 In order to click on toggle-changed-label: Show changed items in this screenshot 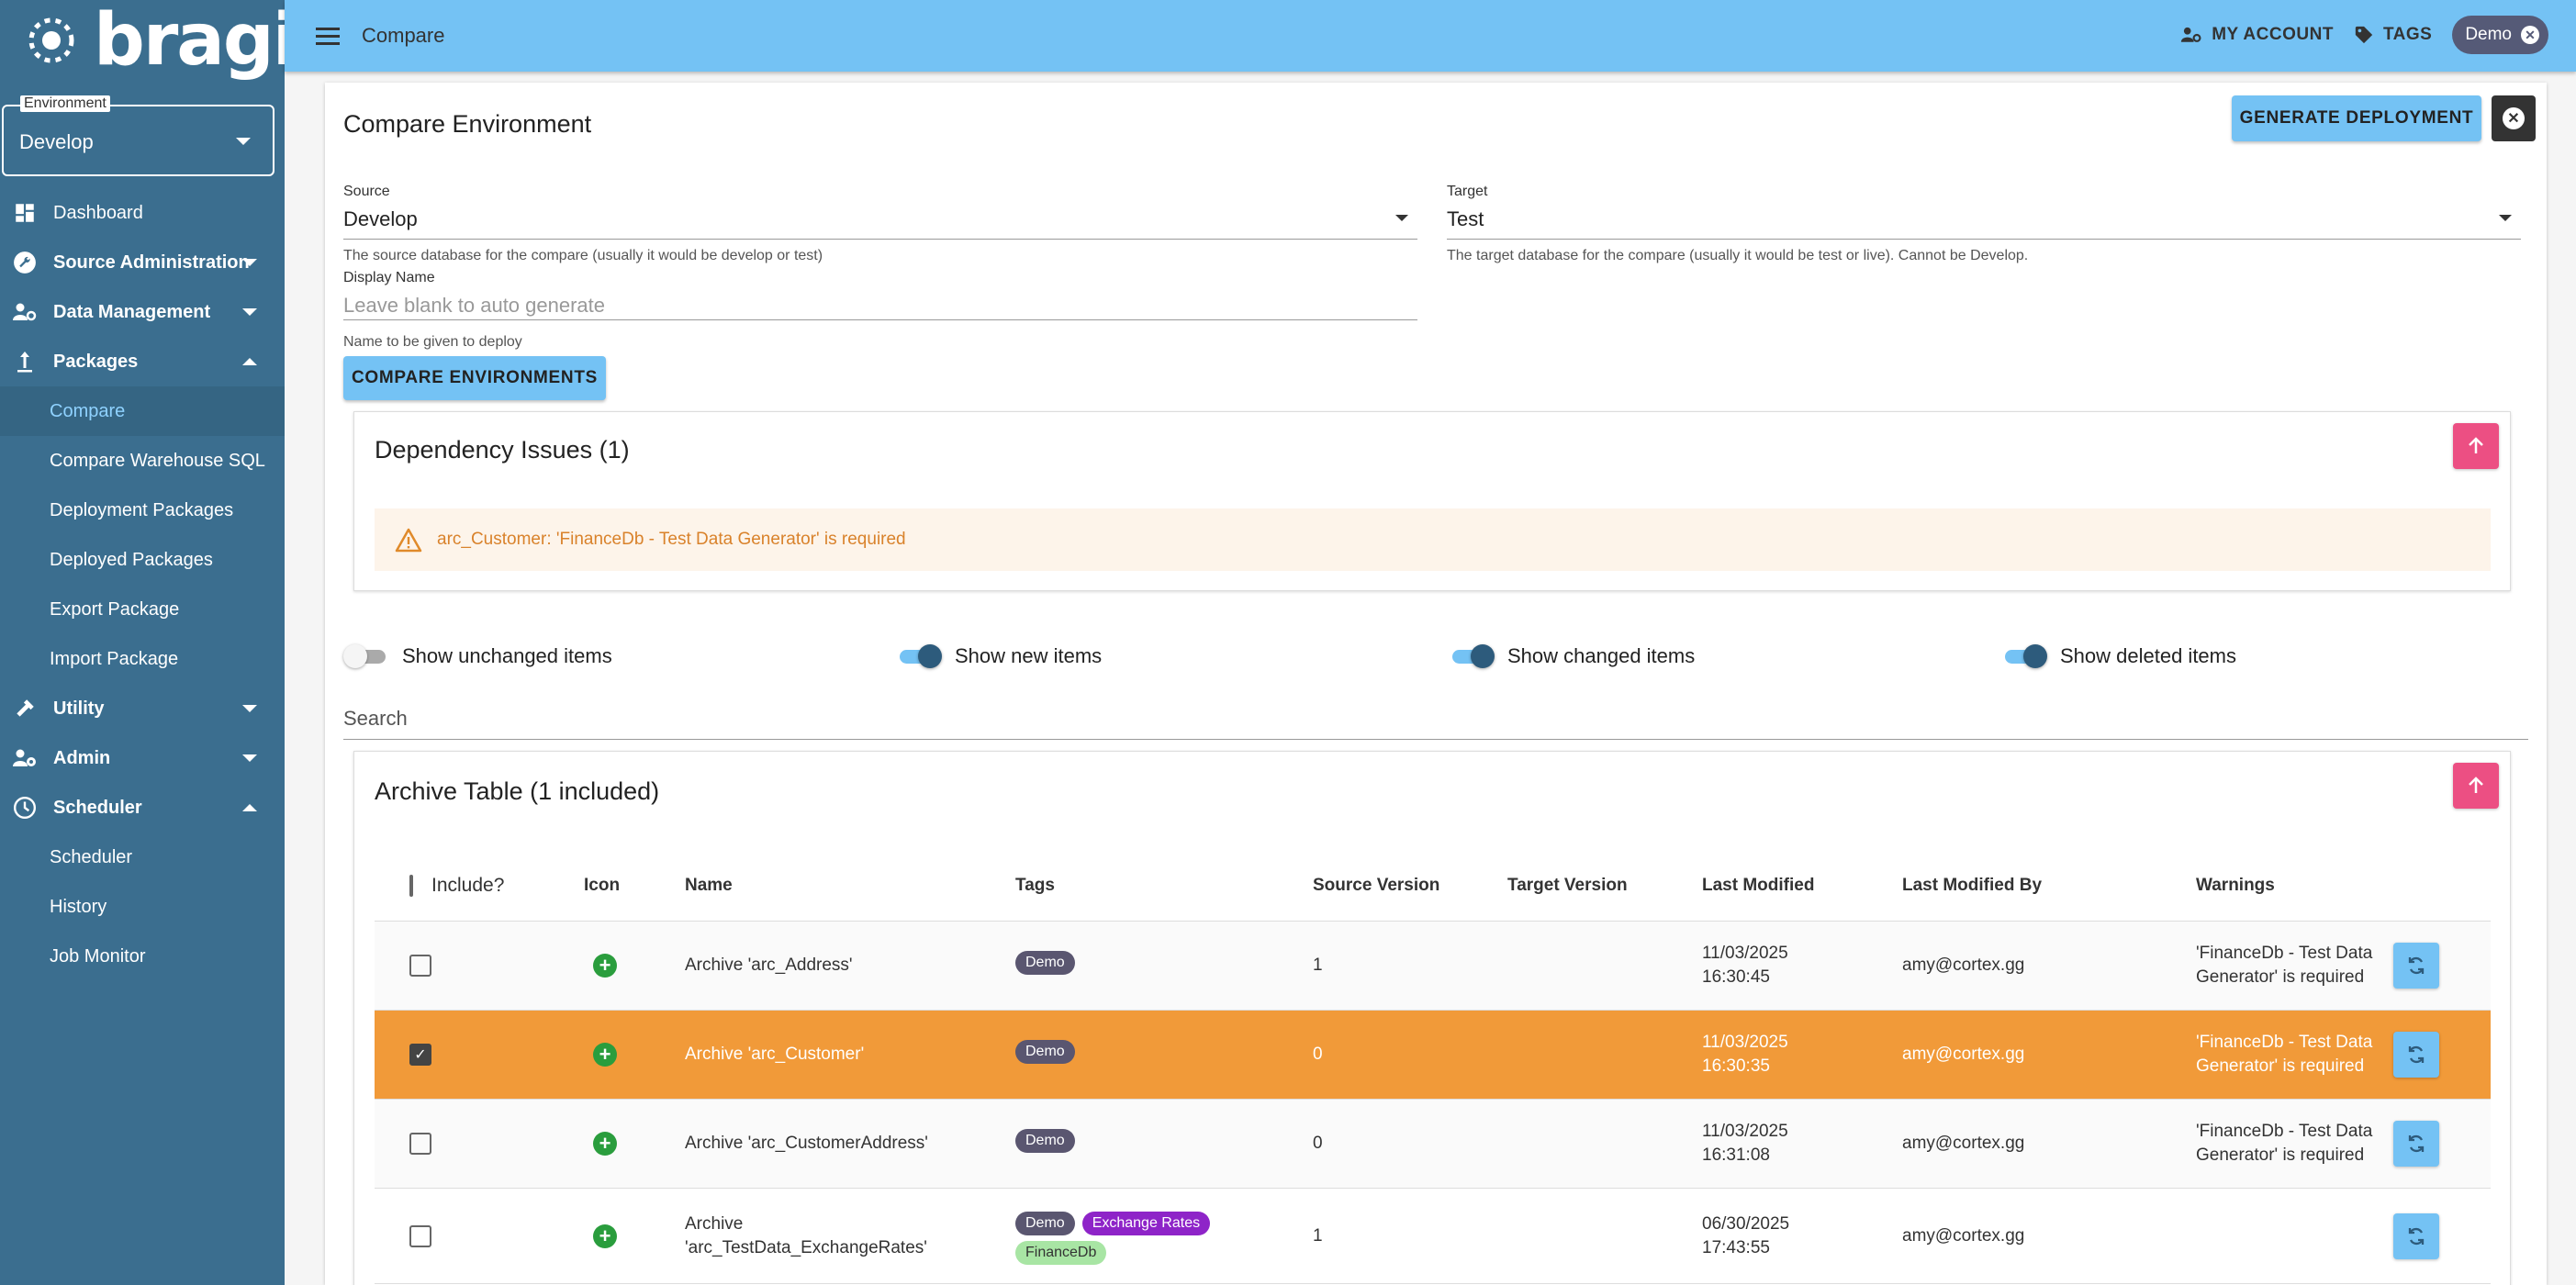, I will do `click(1601, 655)`.